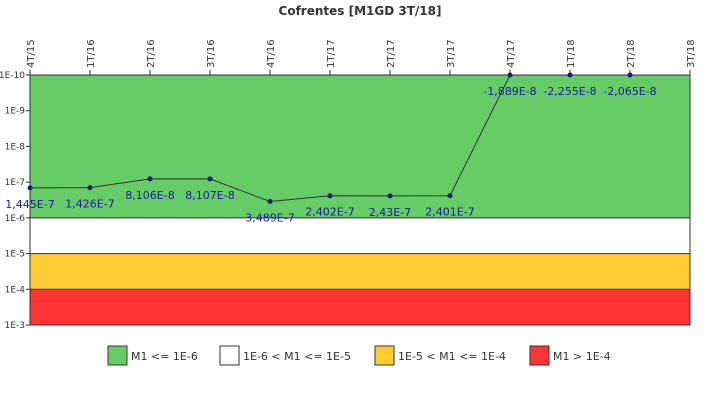 Image resolution: width=720 pixels, height=400 pixels. I want to click on y-tick-label: 1E-5, so click(15, 255).